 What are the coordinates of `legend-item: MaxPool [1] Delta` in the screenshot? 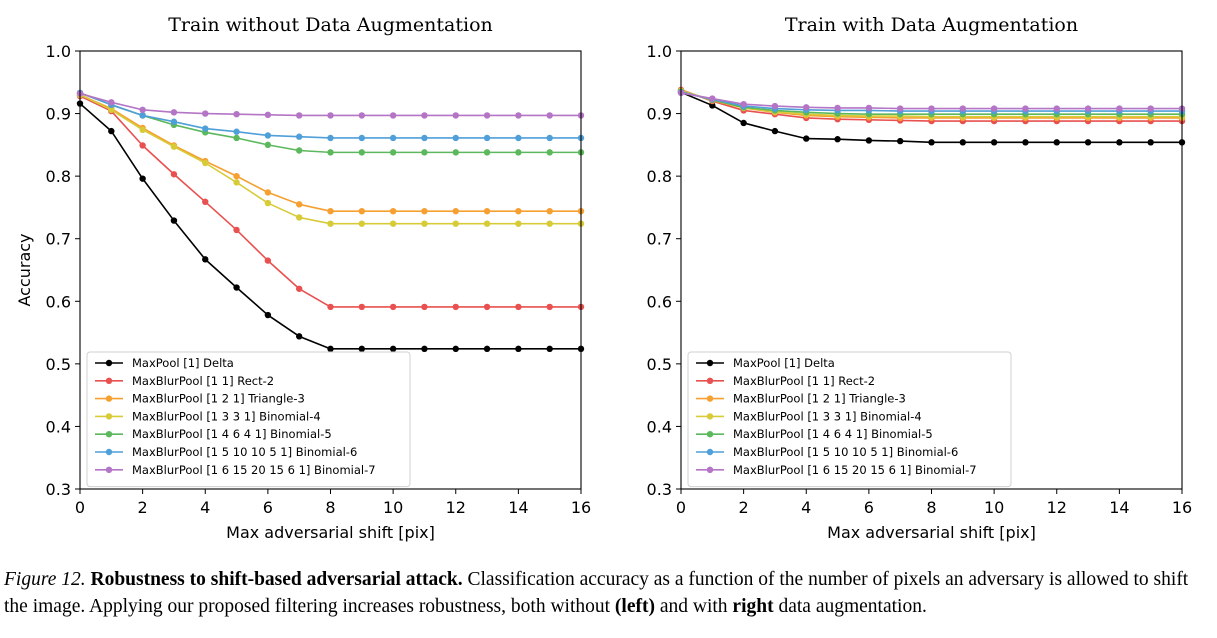 It's located at (765, 363).